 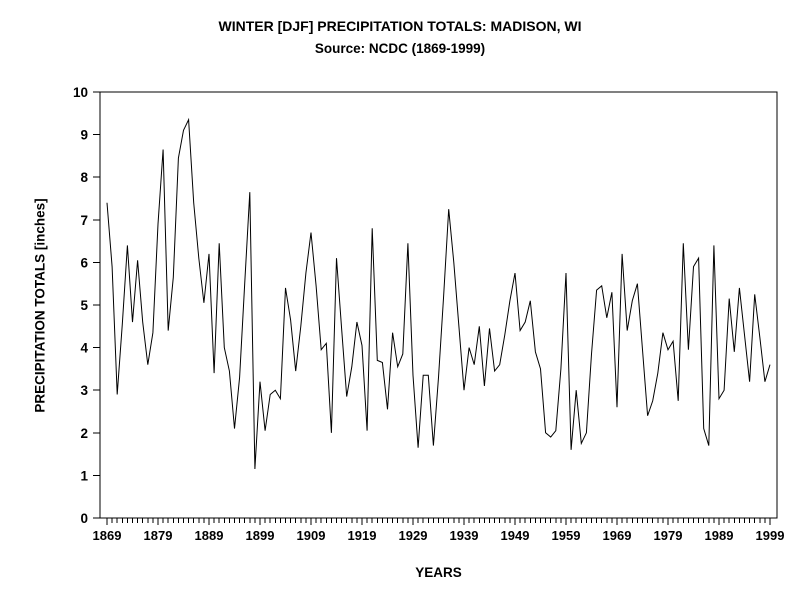 I want to click on y-tick-label: 8, so click(x=84, y=177).